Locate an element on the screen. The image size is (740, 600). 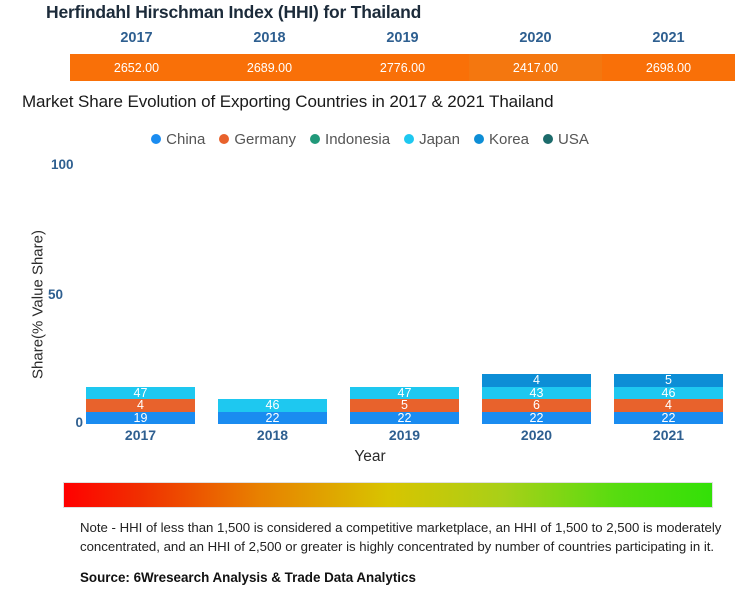
legend-item-japan: Japan is located at coordinates (432, 139).